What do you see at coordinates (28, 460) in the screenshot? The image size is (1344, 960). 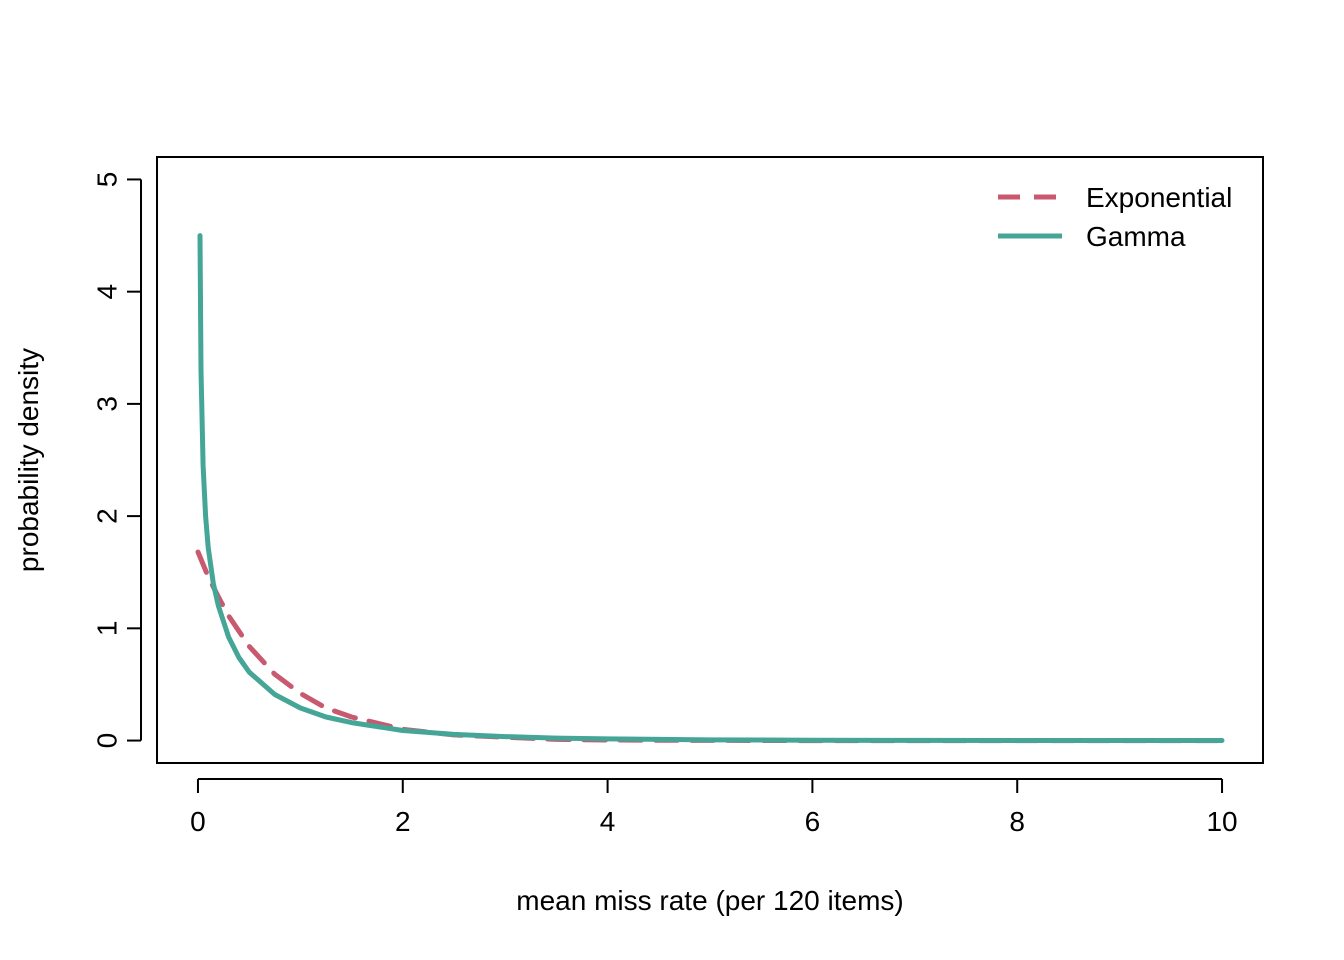 I see `y-axis-label: probability density` at bounding box center [28, 460].